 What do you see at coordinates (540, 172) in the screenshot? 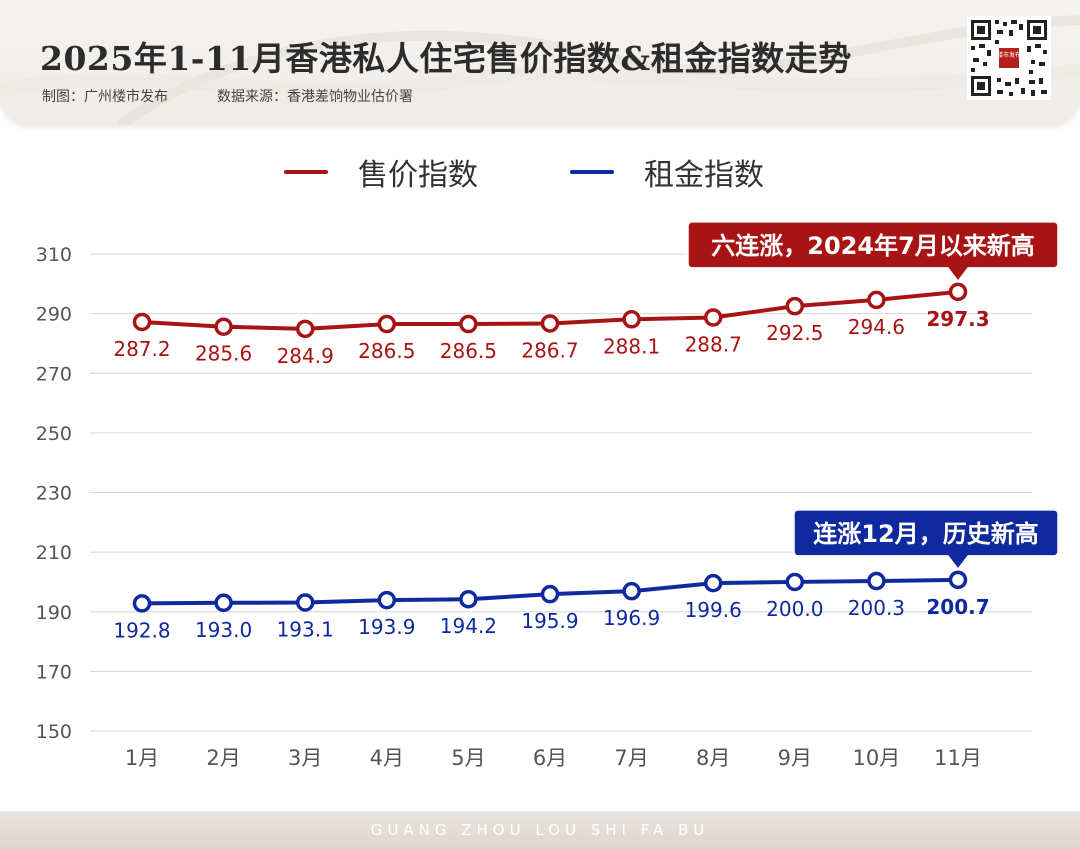
I see `legend: 售价指数 租金指数` at bounding box center [540, 172].